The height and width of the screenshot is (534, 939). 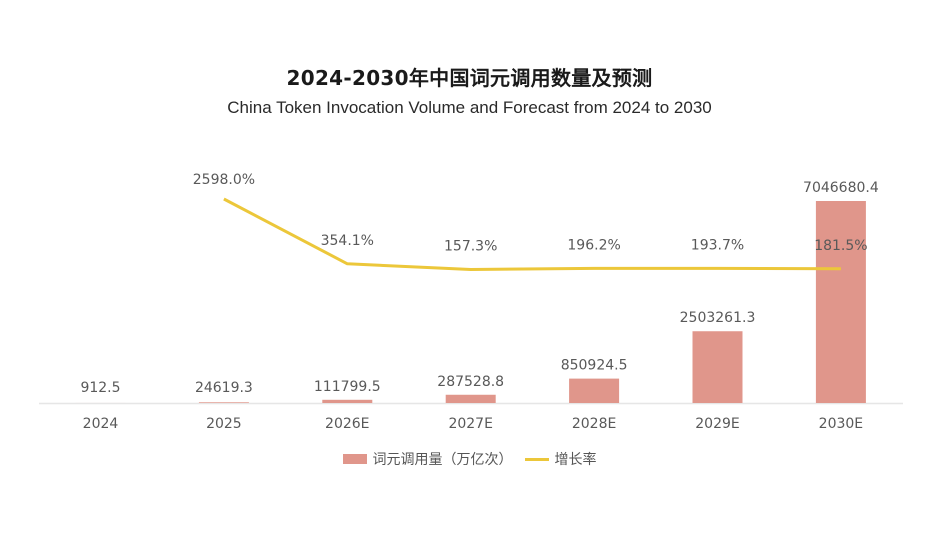 What do you see at coordinates (224, 424) in the screenshot?
I see `x-tick-label: 2025` at bounding box center [224, 424].